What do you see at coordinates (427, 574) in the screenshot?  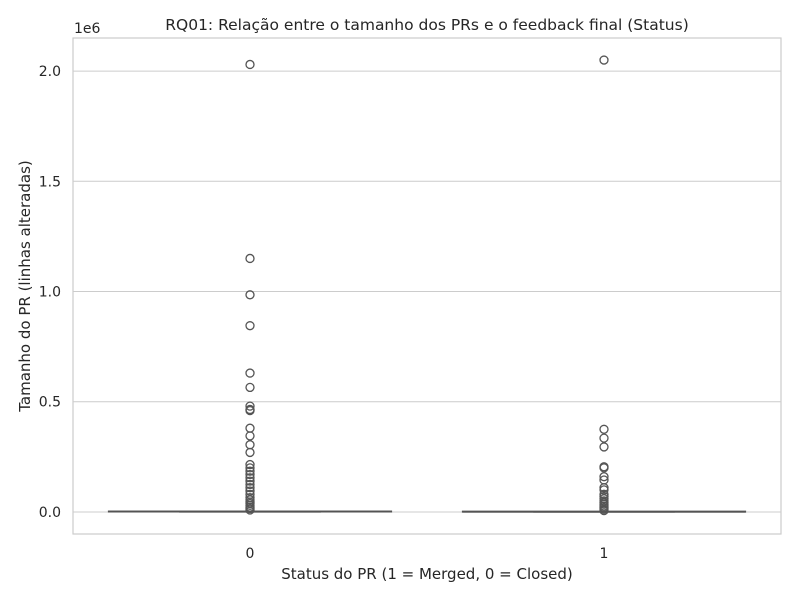 I see `x-axis-label: Status do PR (1 = Merged, 0 = Closed)` at bounding box center [427, 574].